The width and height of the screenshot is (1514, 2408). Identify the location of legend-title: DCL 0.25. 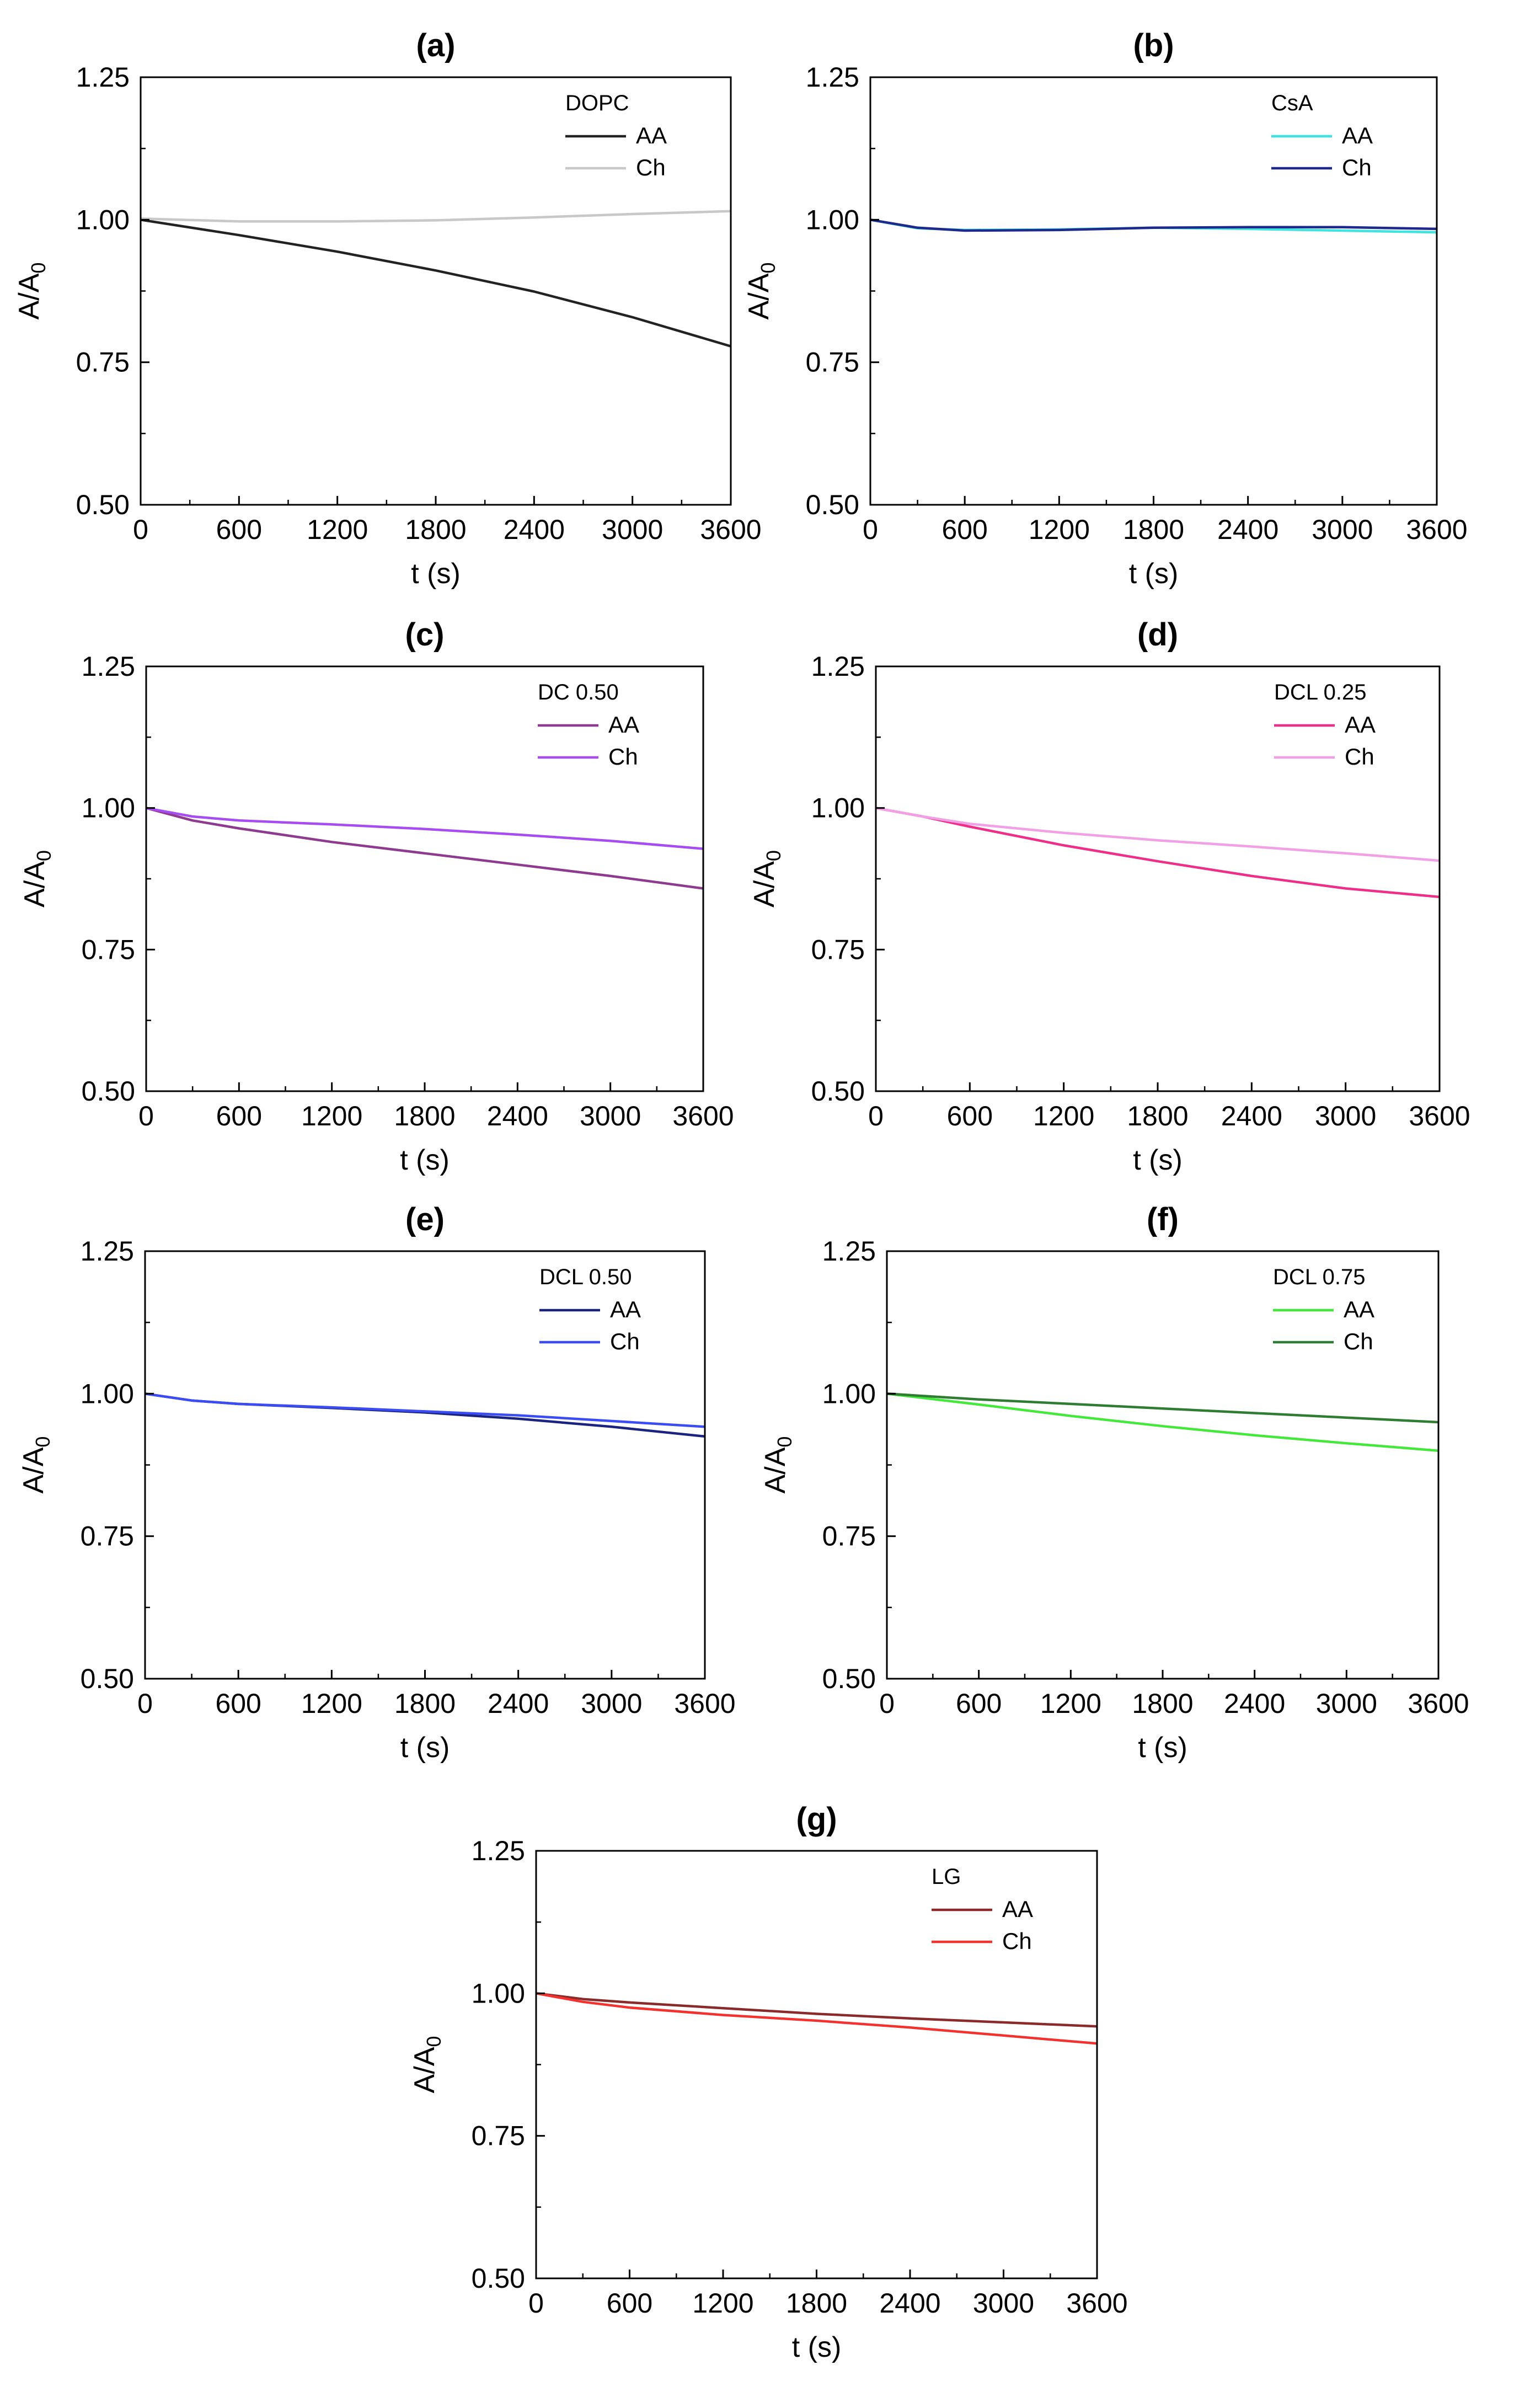
(1320, 692).